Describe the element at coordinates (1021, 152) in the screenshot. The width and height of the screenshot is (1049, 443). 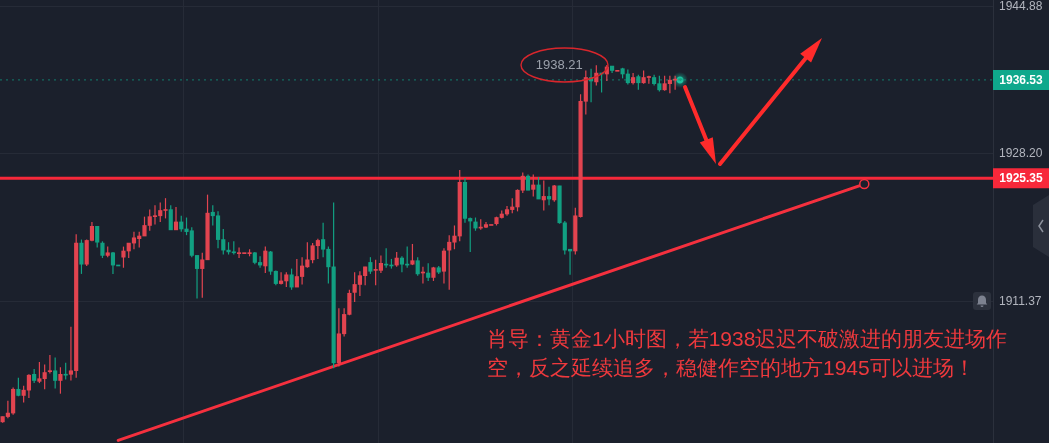
I see `y-tick-label: 1928.20` at that location.